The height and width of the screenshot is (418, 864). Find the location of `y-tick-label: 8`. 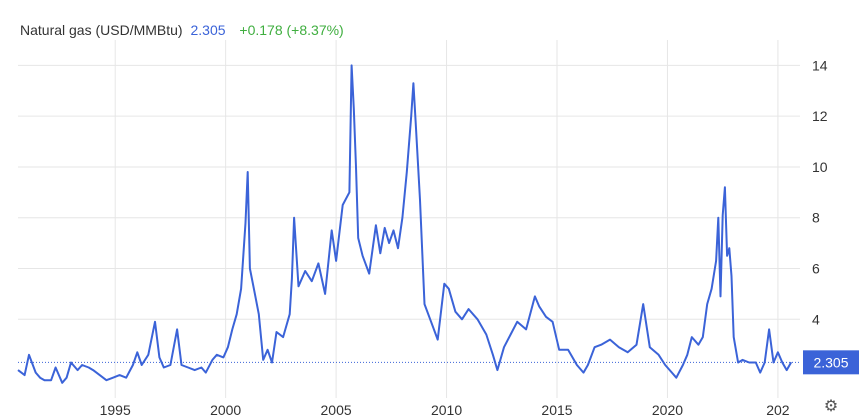

y-tick-label: 8 is located at coordinates (816, 218).